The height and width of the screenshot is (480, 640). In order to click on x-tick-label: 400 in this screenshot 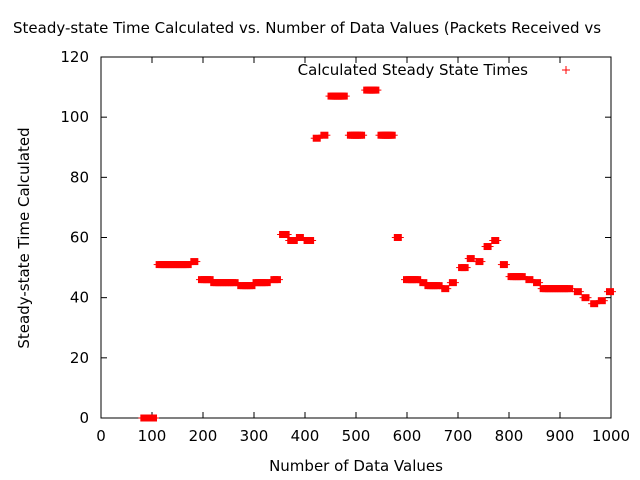, I will do `click(305, 436)`.